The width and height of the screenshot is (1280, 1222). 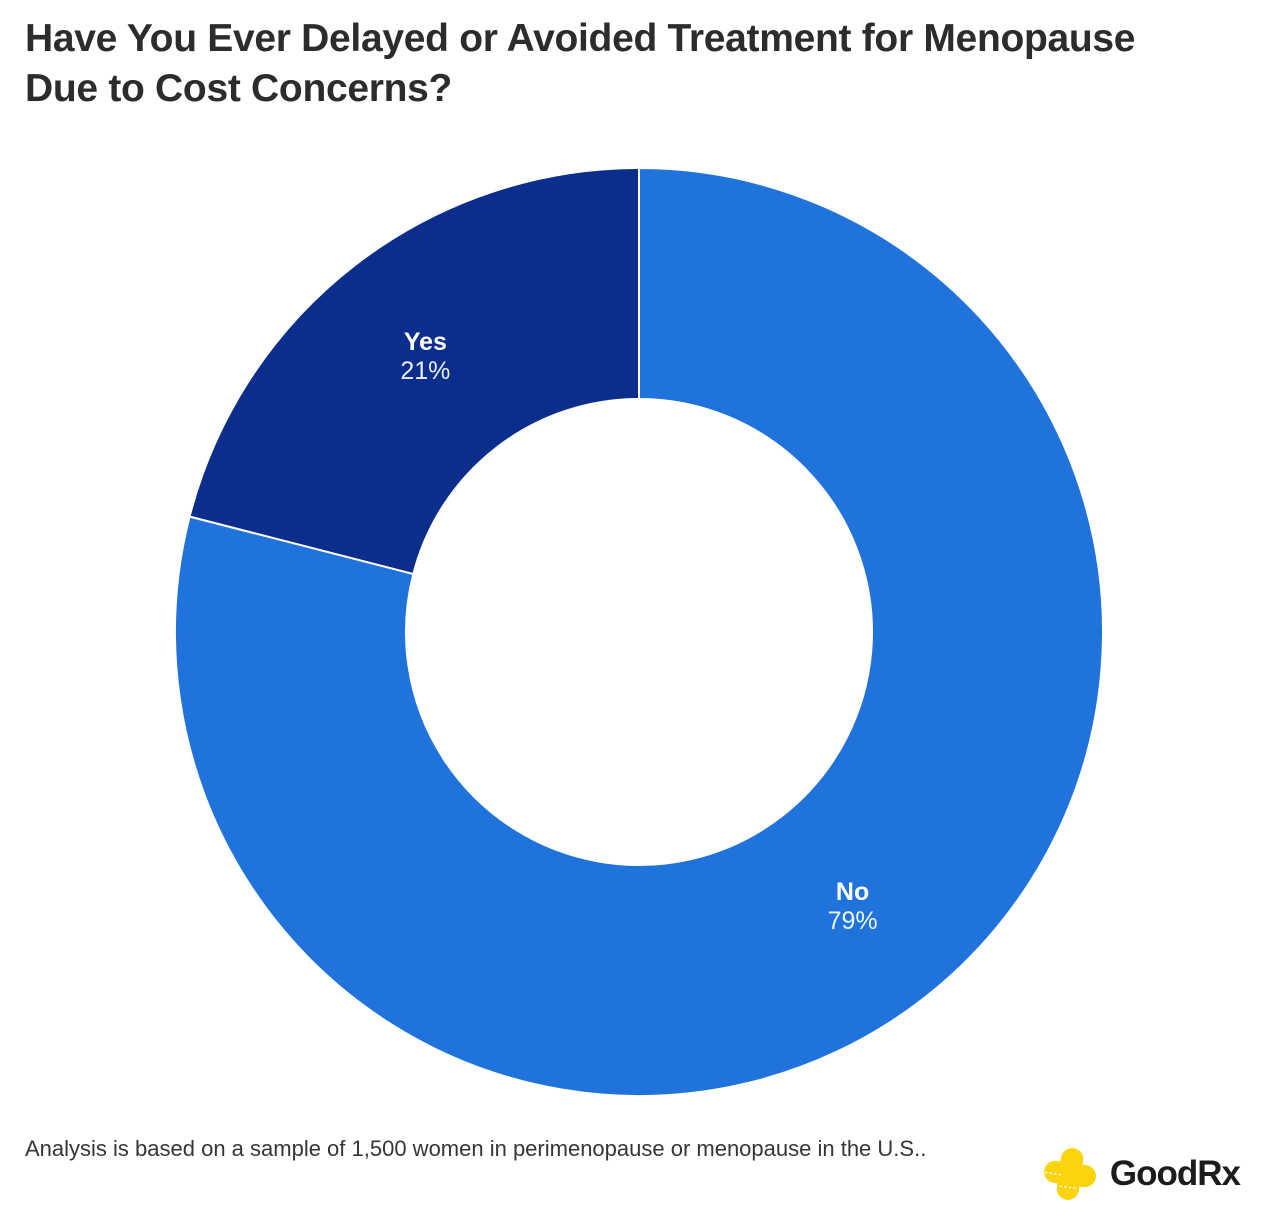 I want to click on goodrx-cross-icon, so click(x=1069, y=1174).